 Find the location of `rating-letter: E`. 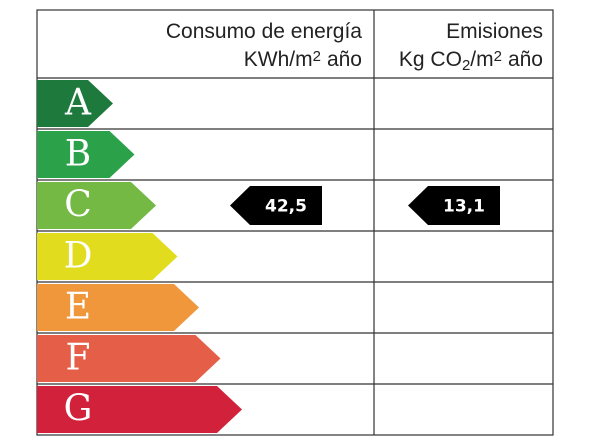

rating-letter: E is located at coordinates (78, 307).